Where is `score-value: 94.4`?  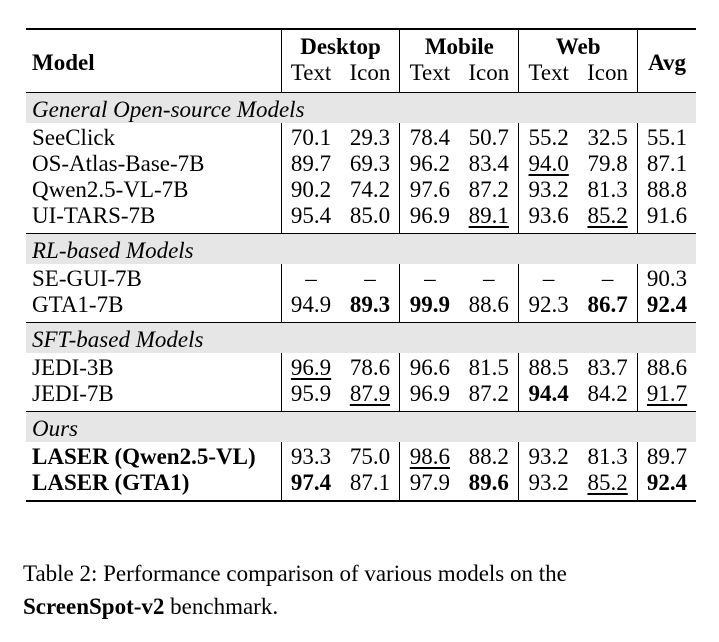
score-value: 94.4 is located at coordinates (548, 393).